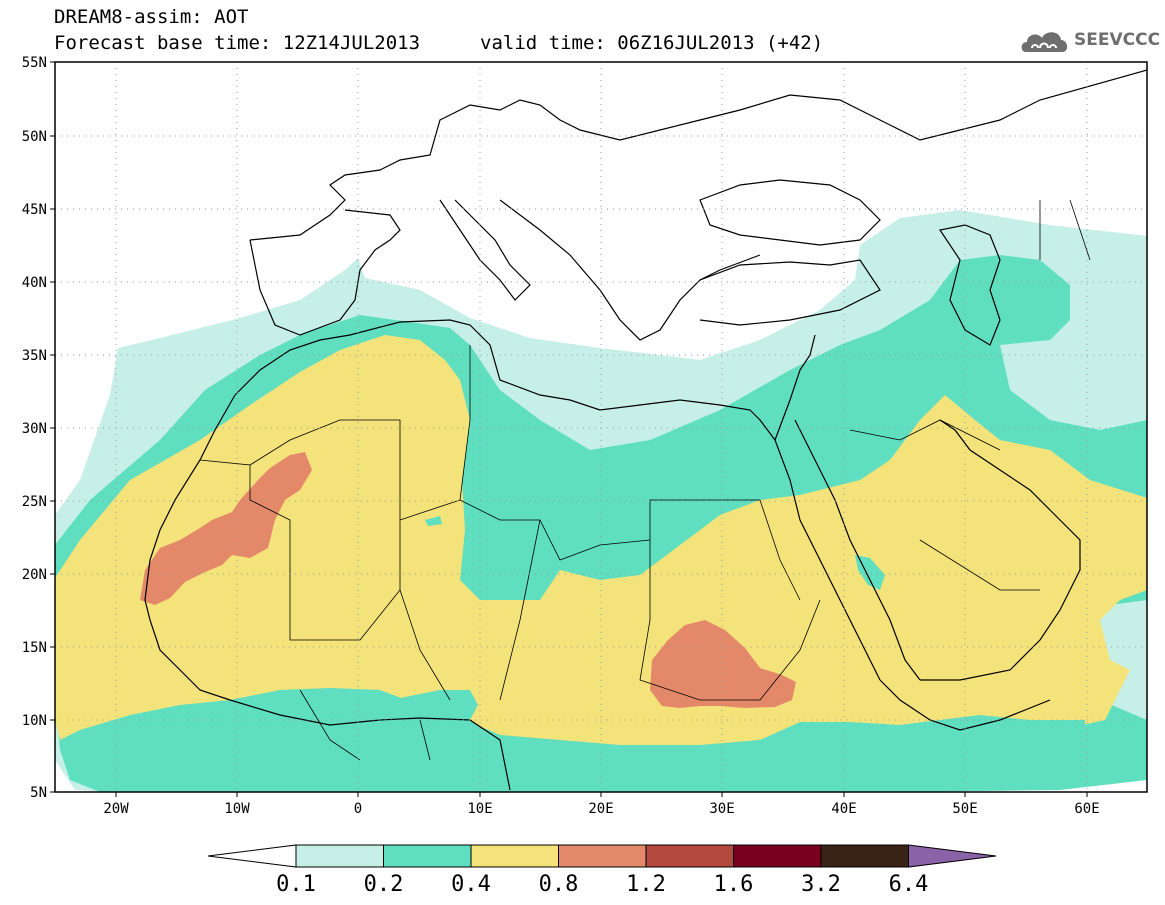  What do you see at coordinates (646, 884) in the screenshot?
I see `colorbar-label-1.2: 1.2` at bounding box center [646, 884].